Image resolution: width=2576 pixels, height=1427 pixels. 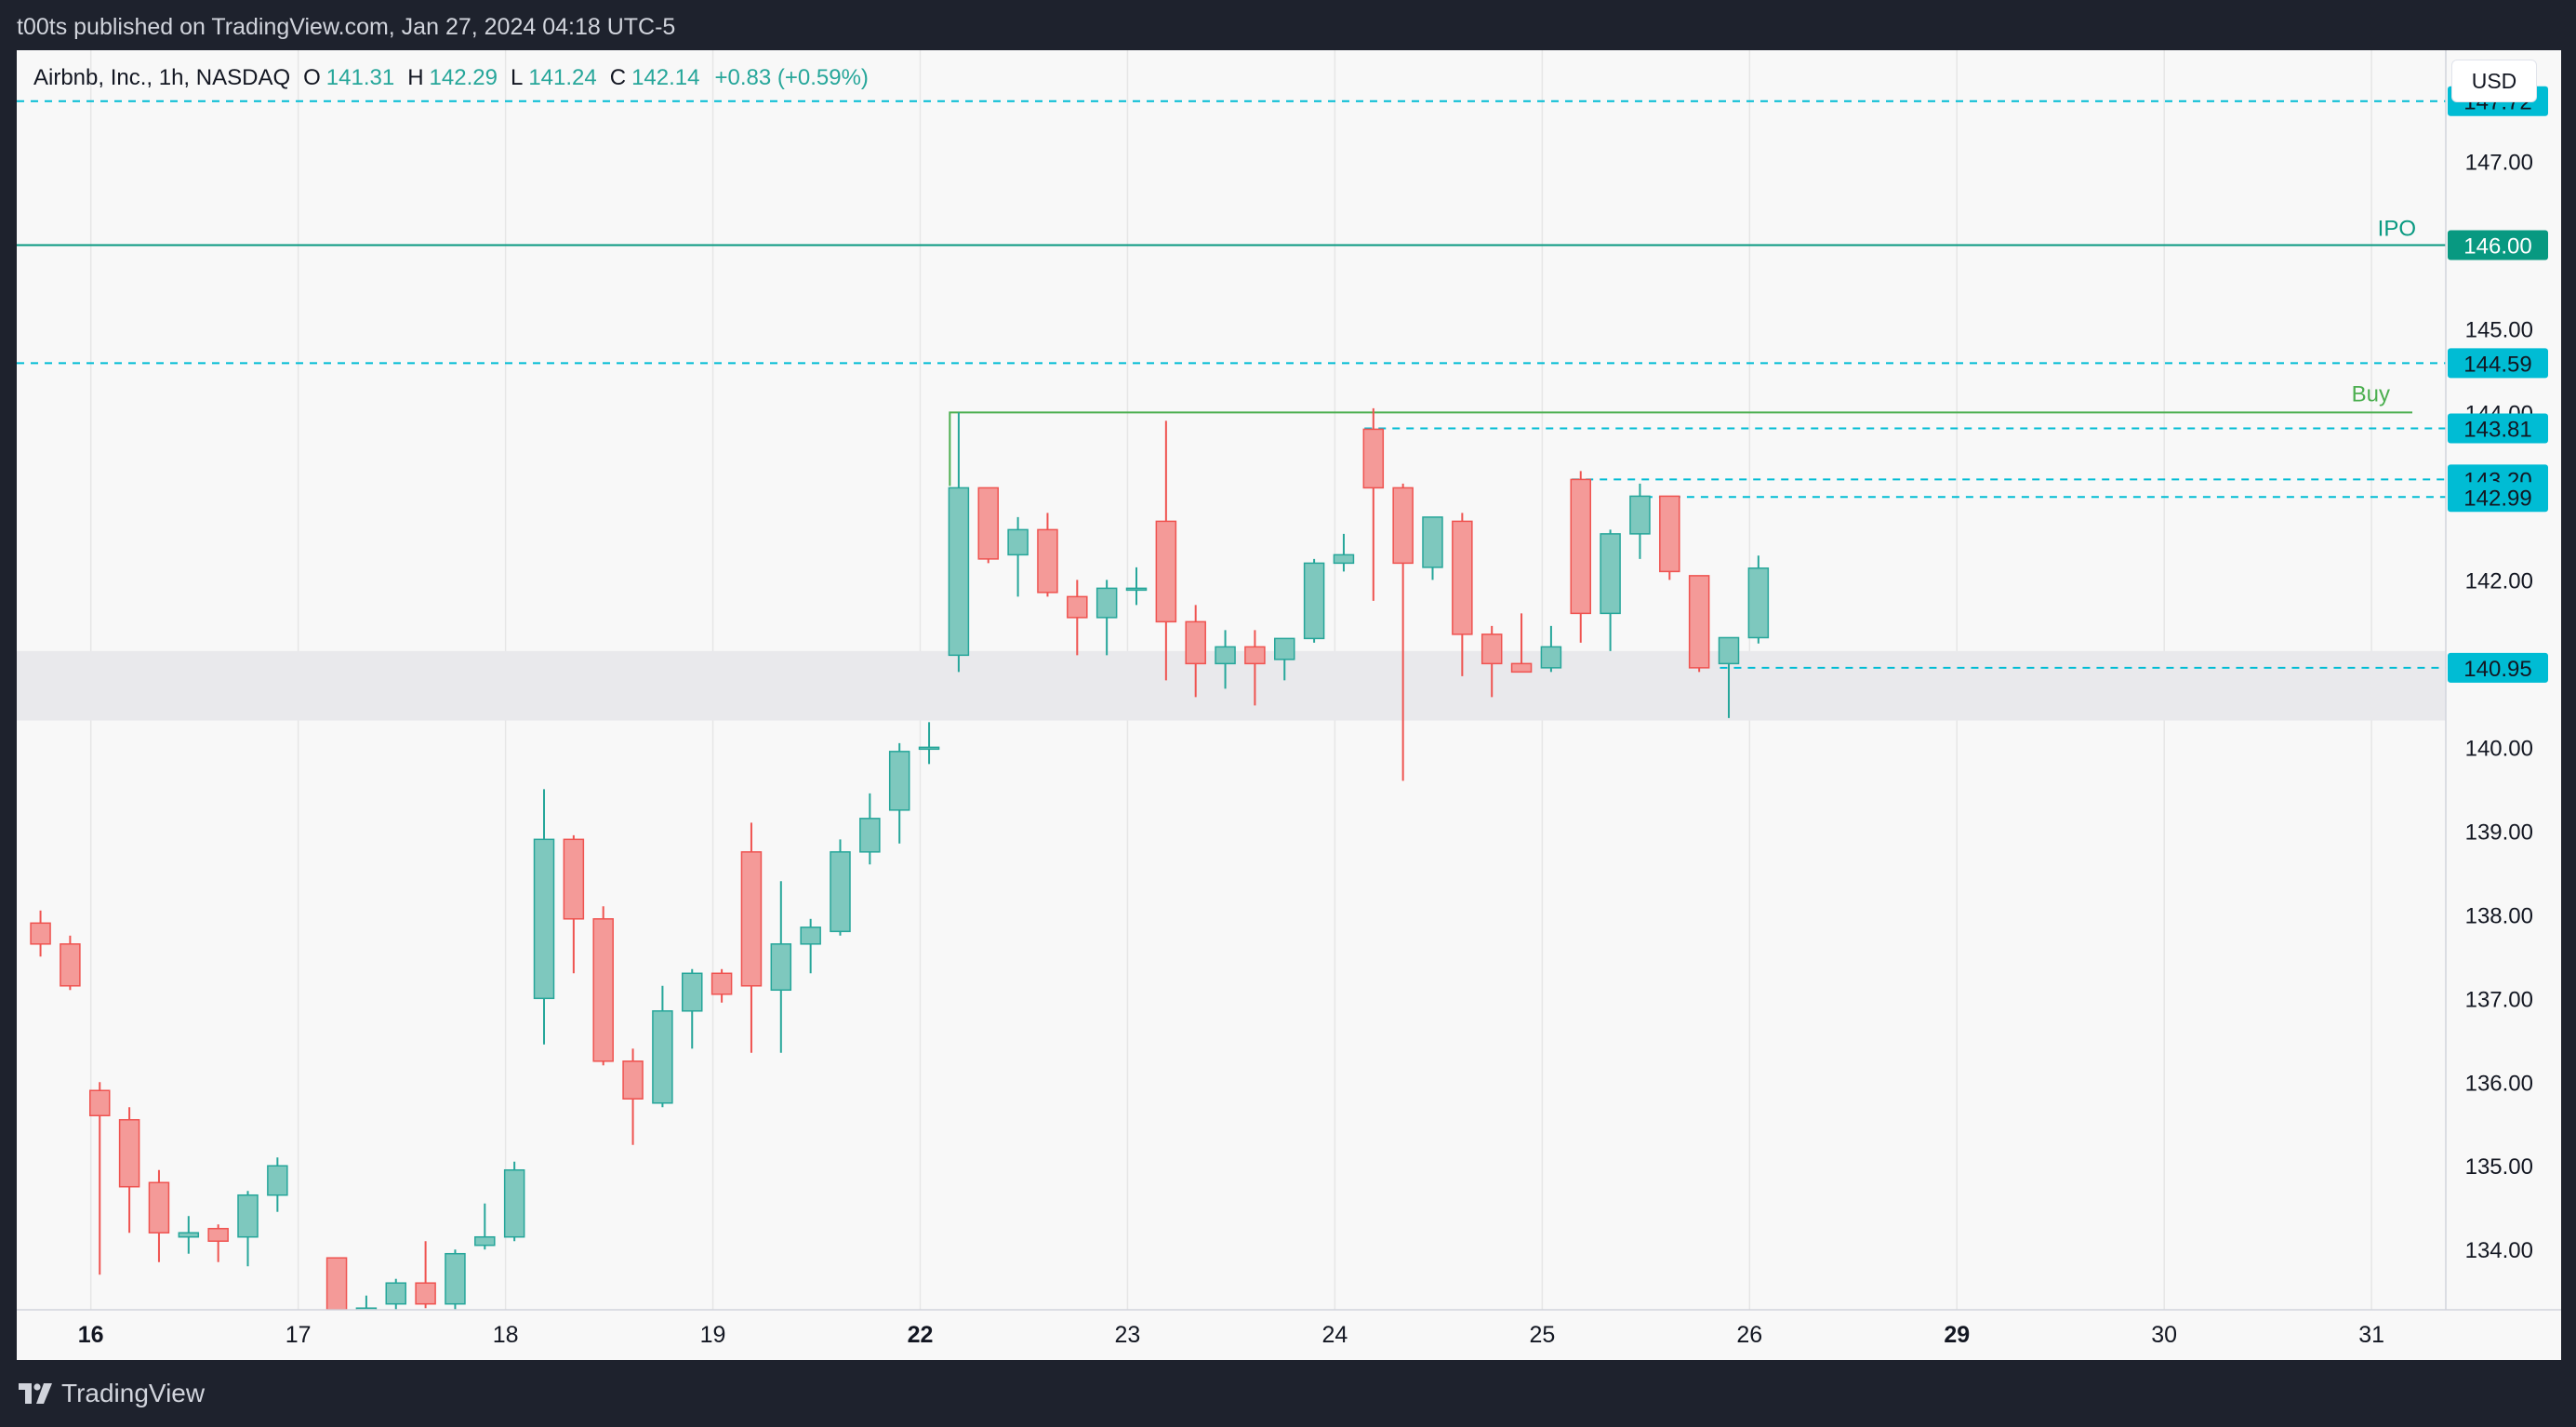 I want to click on price-level-badge: 142.99, so click(x=2498, y=497).